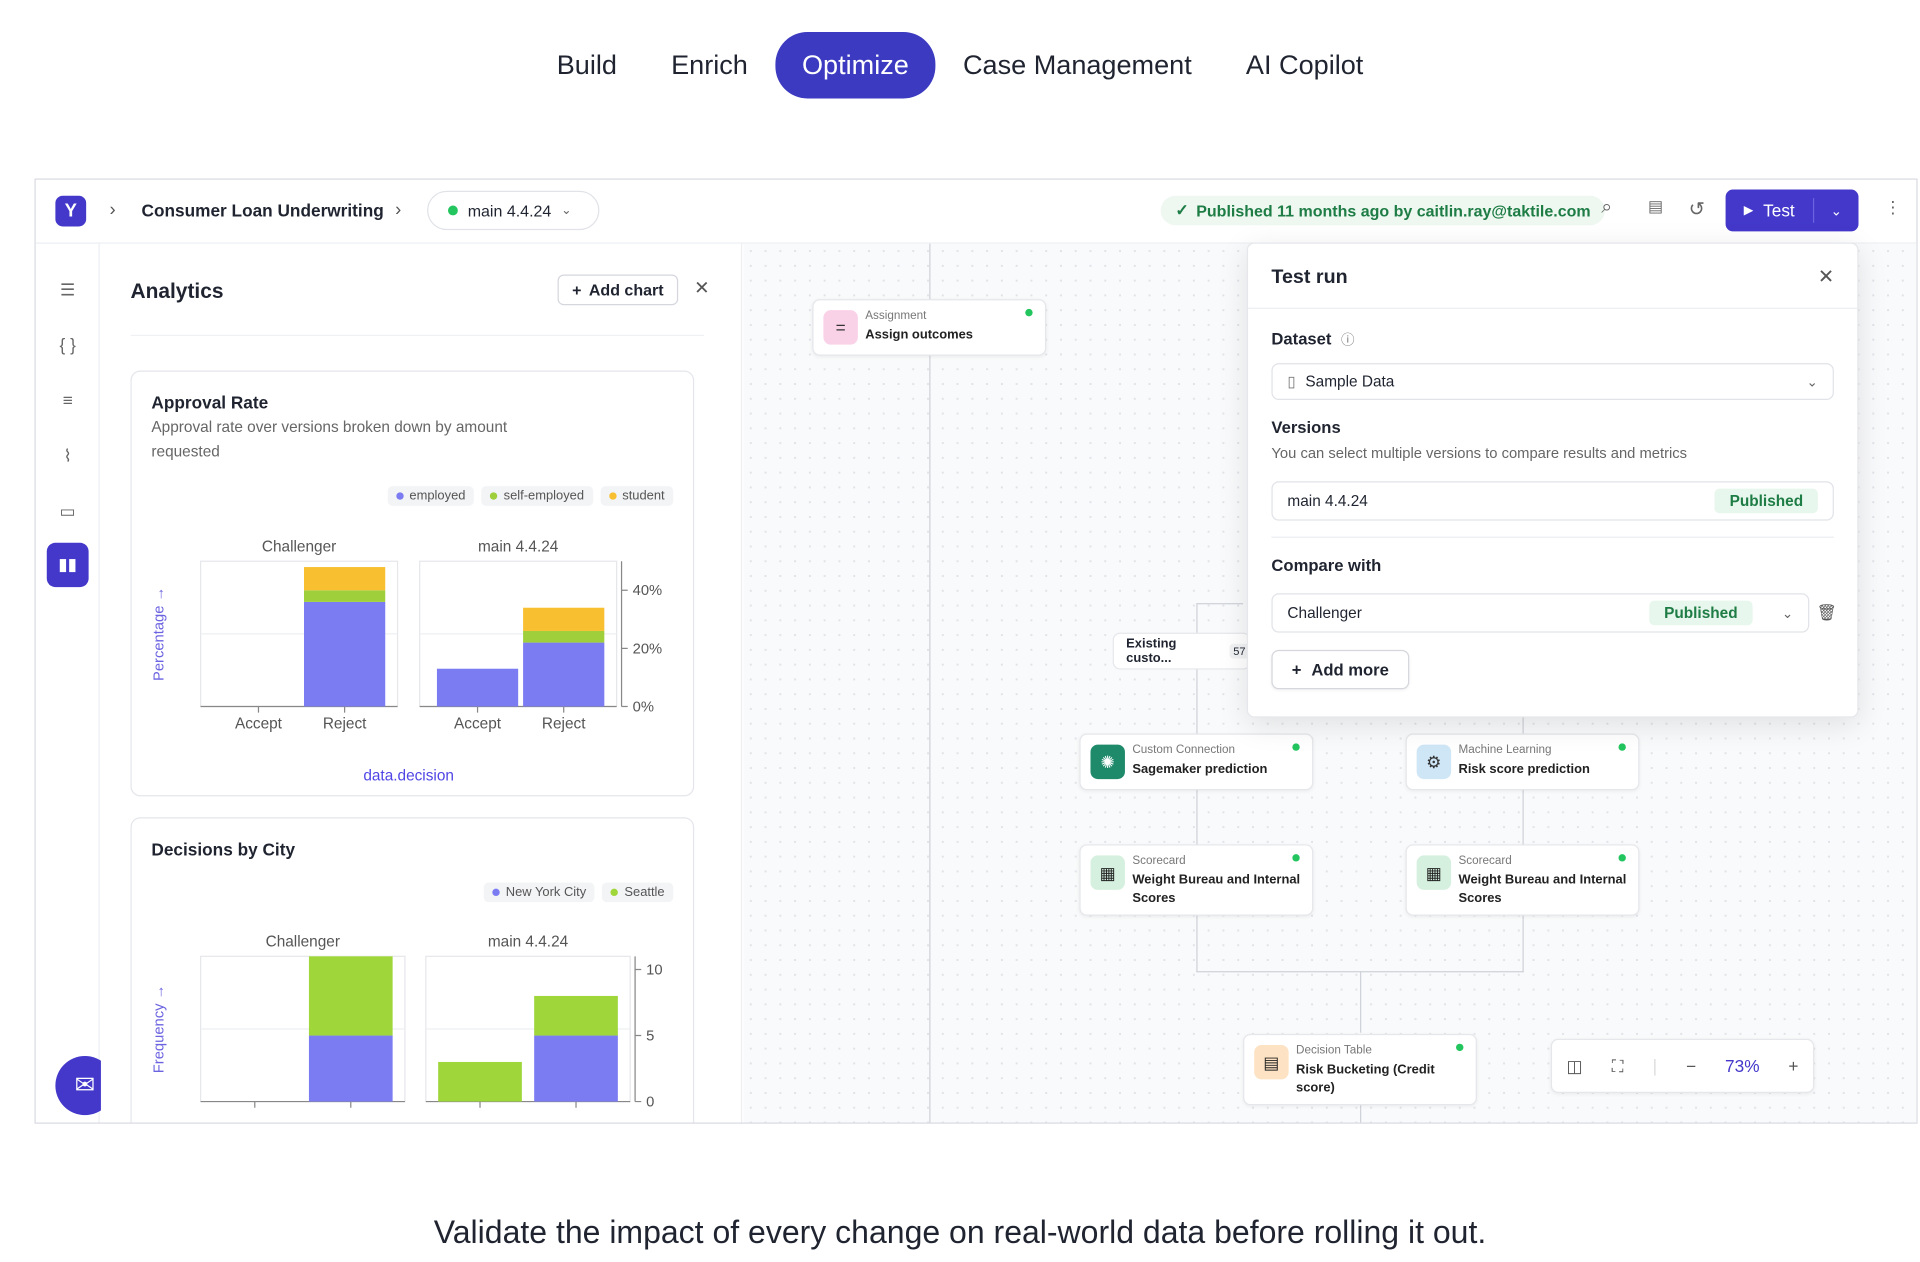 The image size is (1920, 1262). Describe the element at coordinates (1181, 651) in the screenshot. I see `branch-existing-customer: Existing custo... 57` at that location.